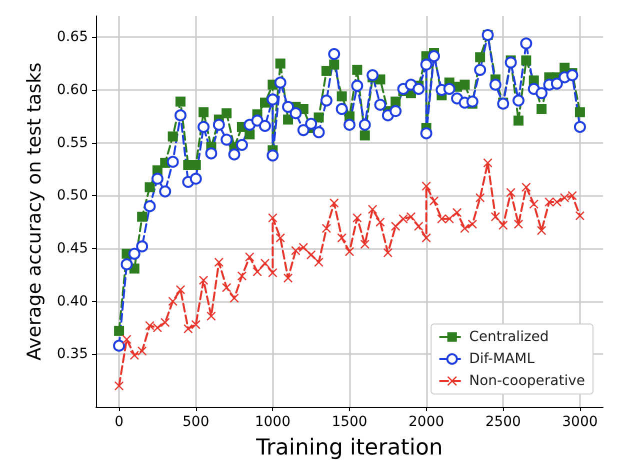 This screenshot has height=472, width=623. What do you see at coordinates (72, 354) in the screenshot?
I see `y-tick-label: 0.35` at bounding box center [72, 354].